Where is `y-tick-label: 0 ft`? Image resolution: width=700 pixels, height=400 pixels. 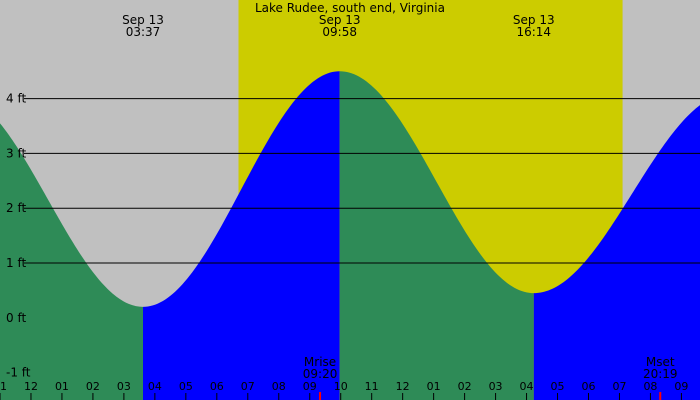 y-tick-label: 0 ft is located at coordinates (16, 318).